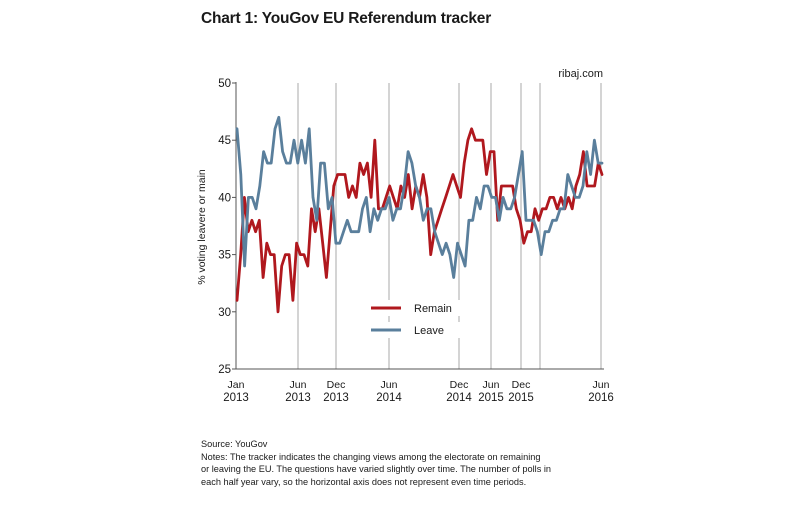 This screenshot has width=800, height=515. What do you see at coordinates (580, 74) in the screenshot?
I see `watermark: ribaj.com` at bounding box center [580, 74].